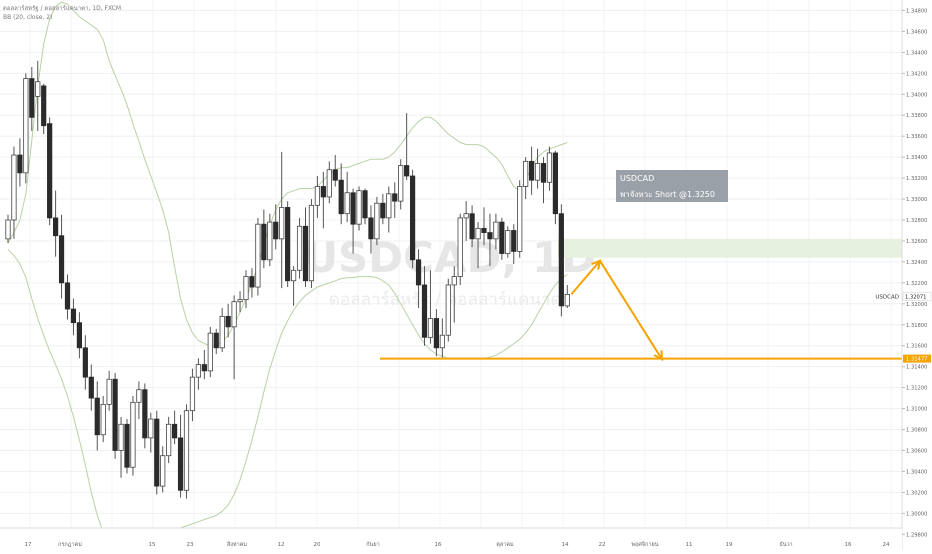 The width and height of the screenshot is (932, 554). What do you see at coordinates (438, 545) in the screenshot?
I see `time-tick-label: 16` at bounding box center [438, 545].